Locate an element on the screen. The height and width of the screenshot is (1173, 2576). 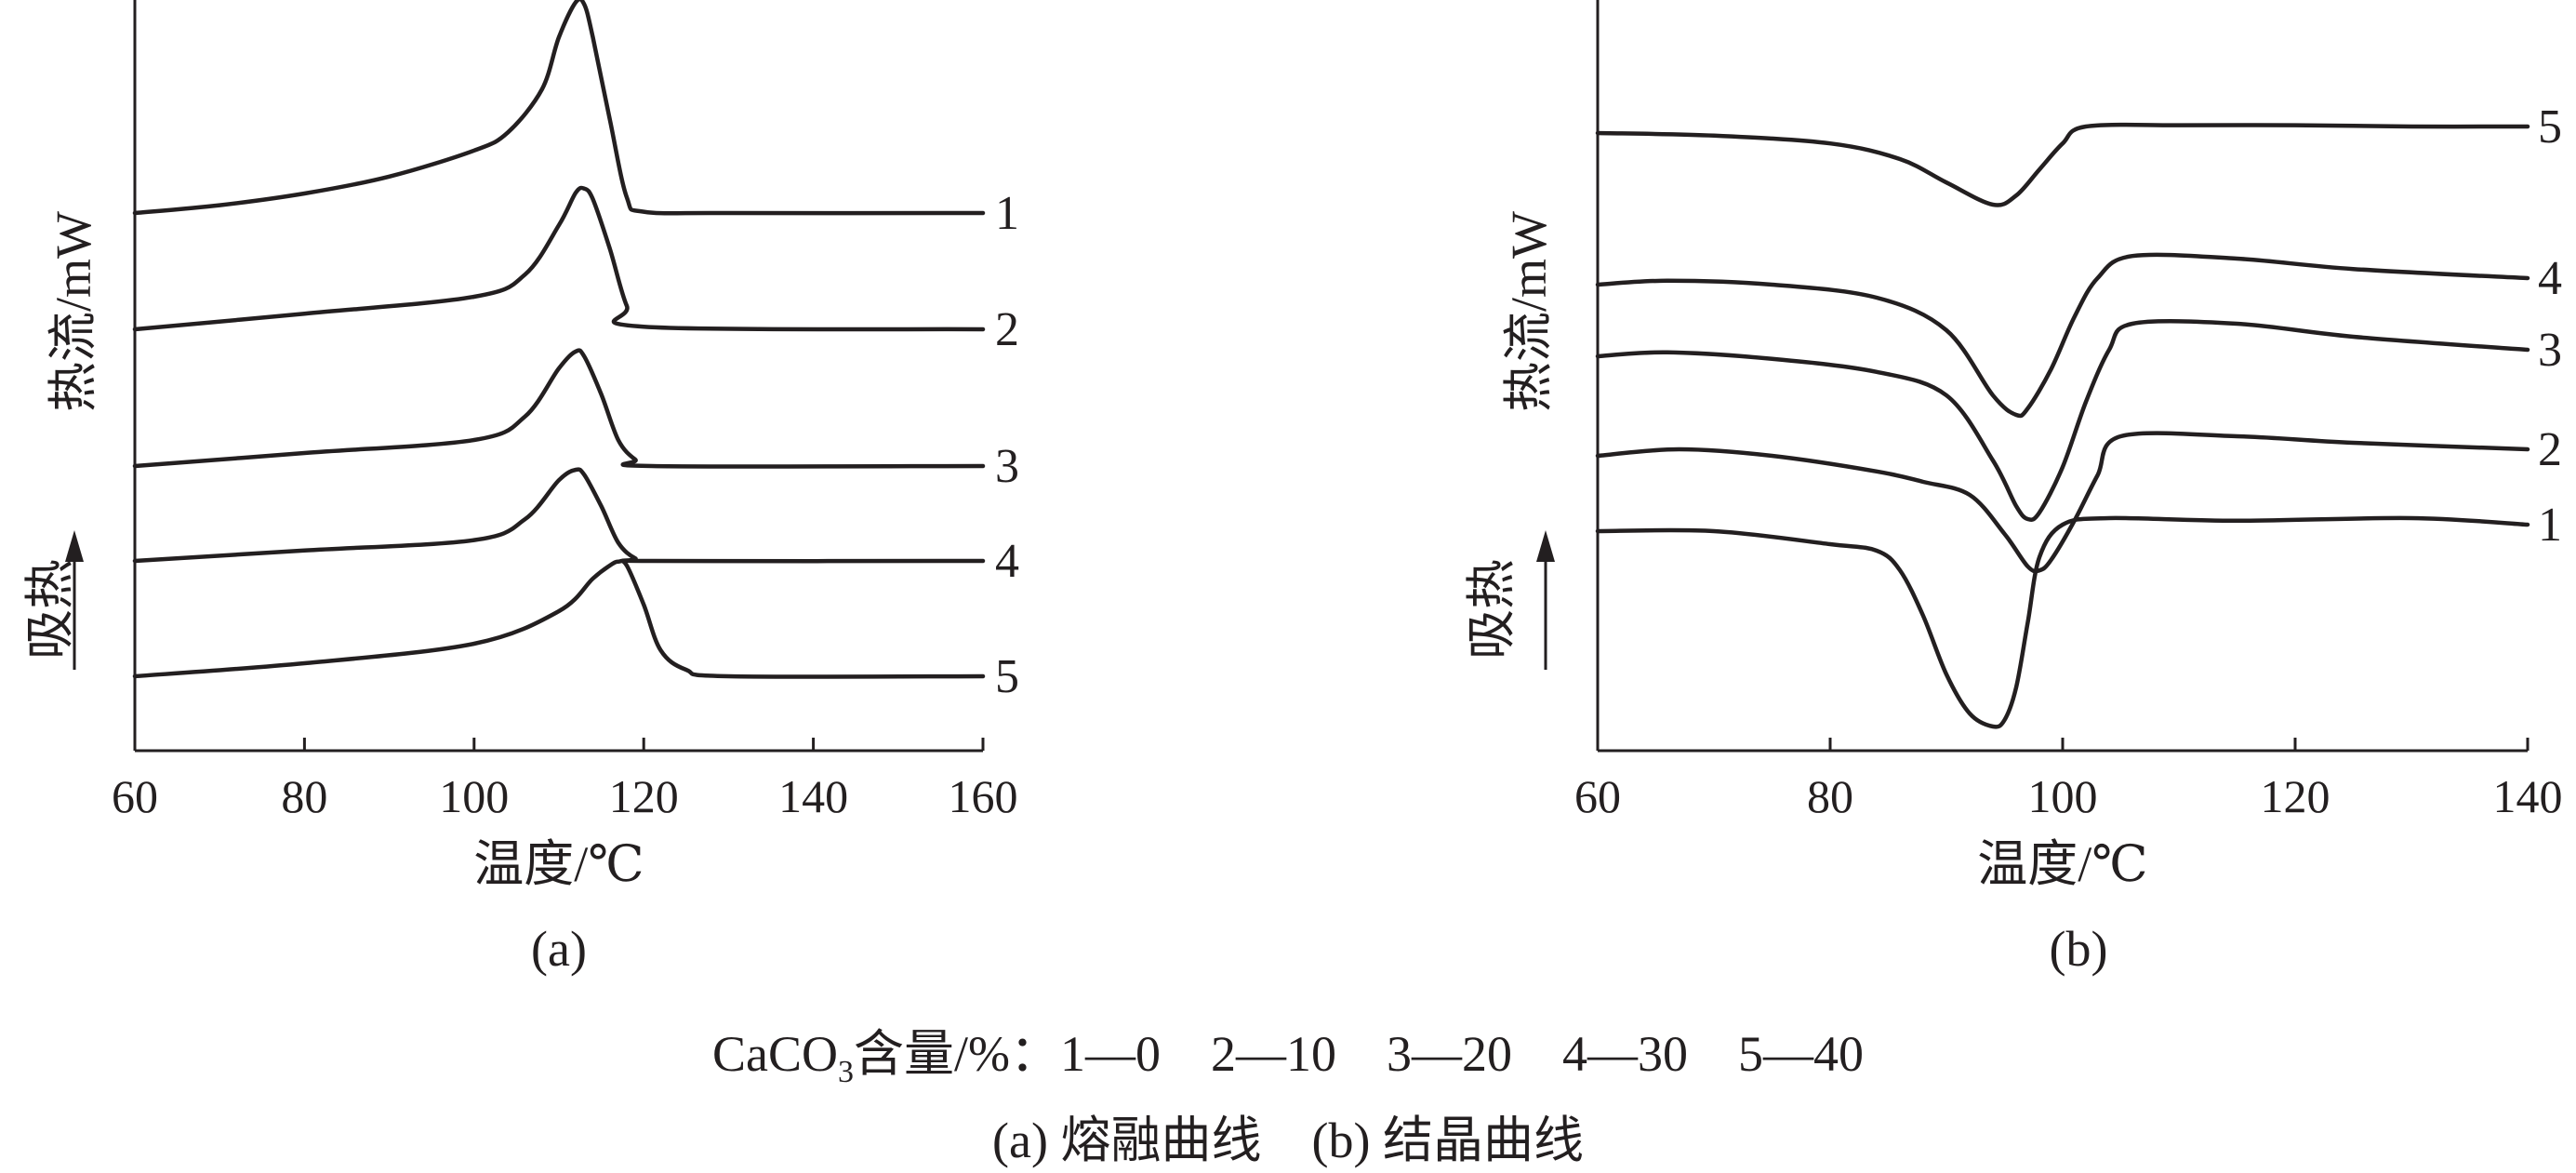
x-tick-label: 160 is located at coordinates (983, 796).